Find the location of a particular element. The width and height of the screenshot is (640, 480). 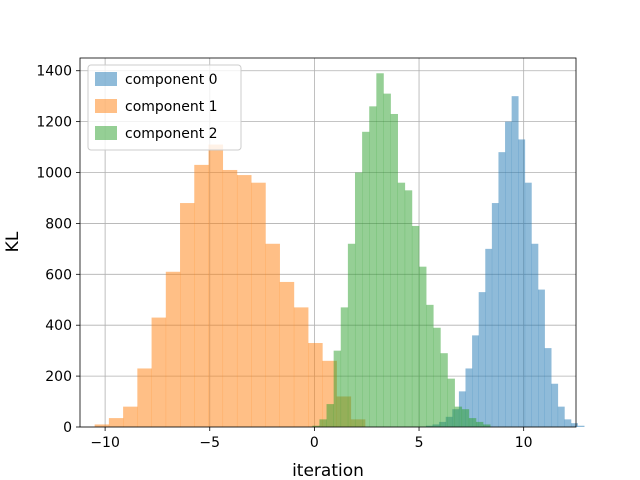

x-tick-label: 10 is located at coordinates (524, 443).